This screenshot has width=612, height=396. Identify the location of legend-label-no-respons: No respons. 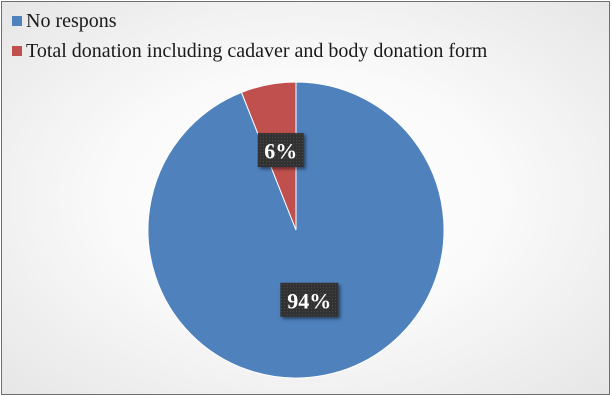
(71, 20).